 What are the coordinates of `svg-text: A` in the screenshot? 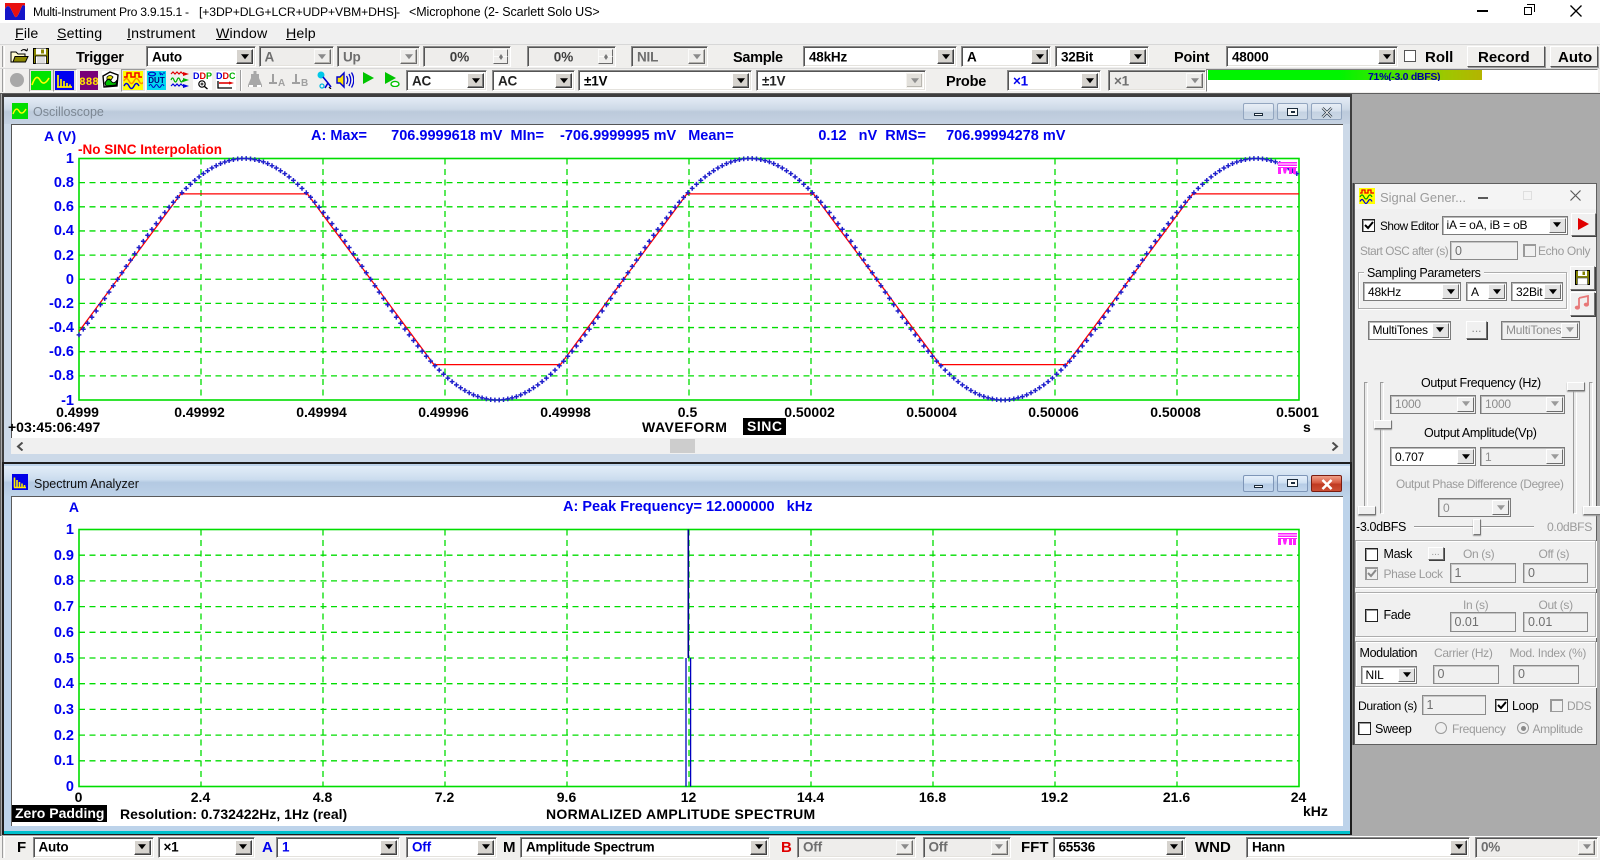 It's located at (281, 83).